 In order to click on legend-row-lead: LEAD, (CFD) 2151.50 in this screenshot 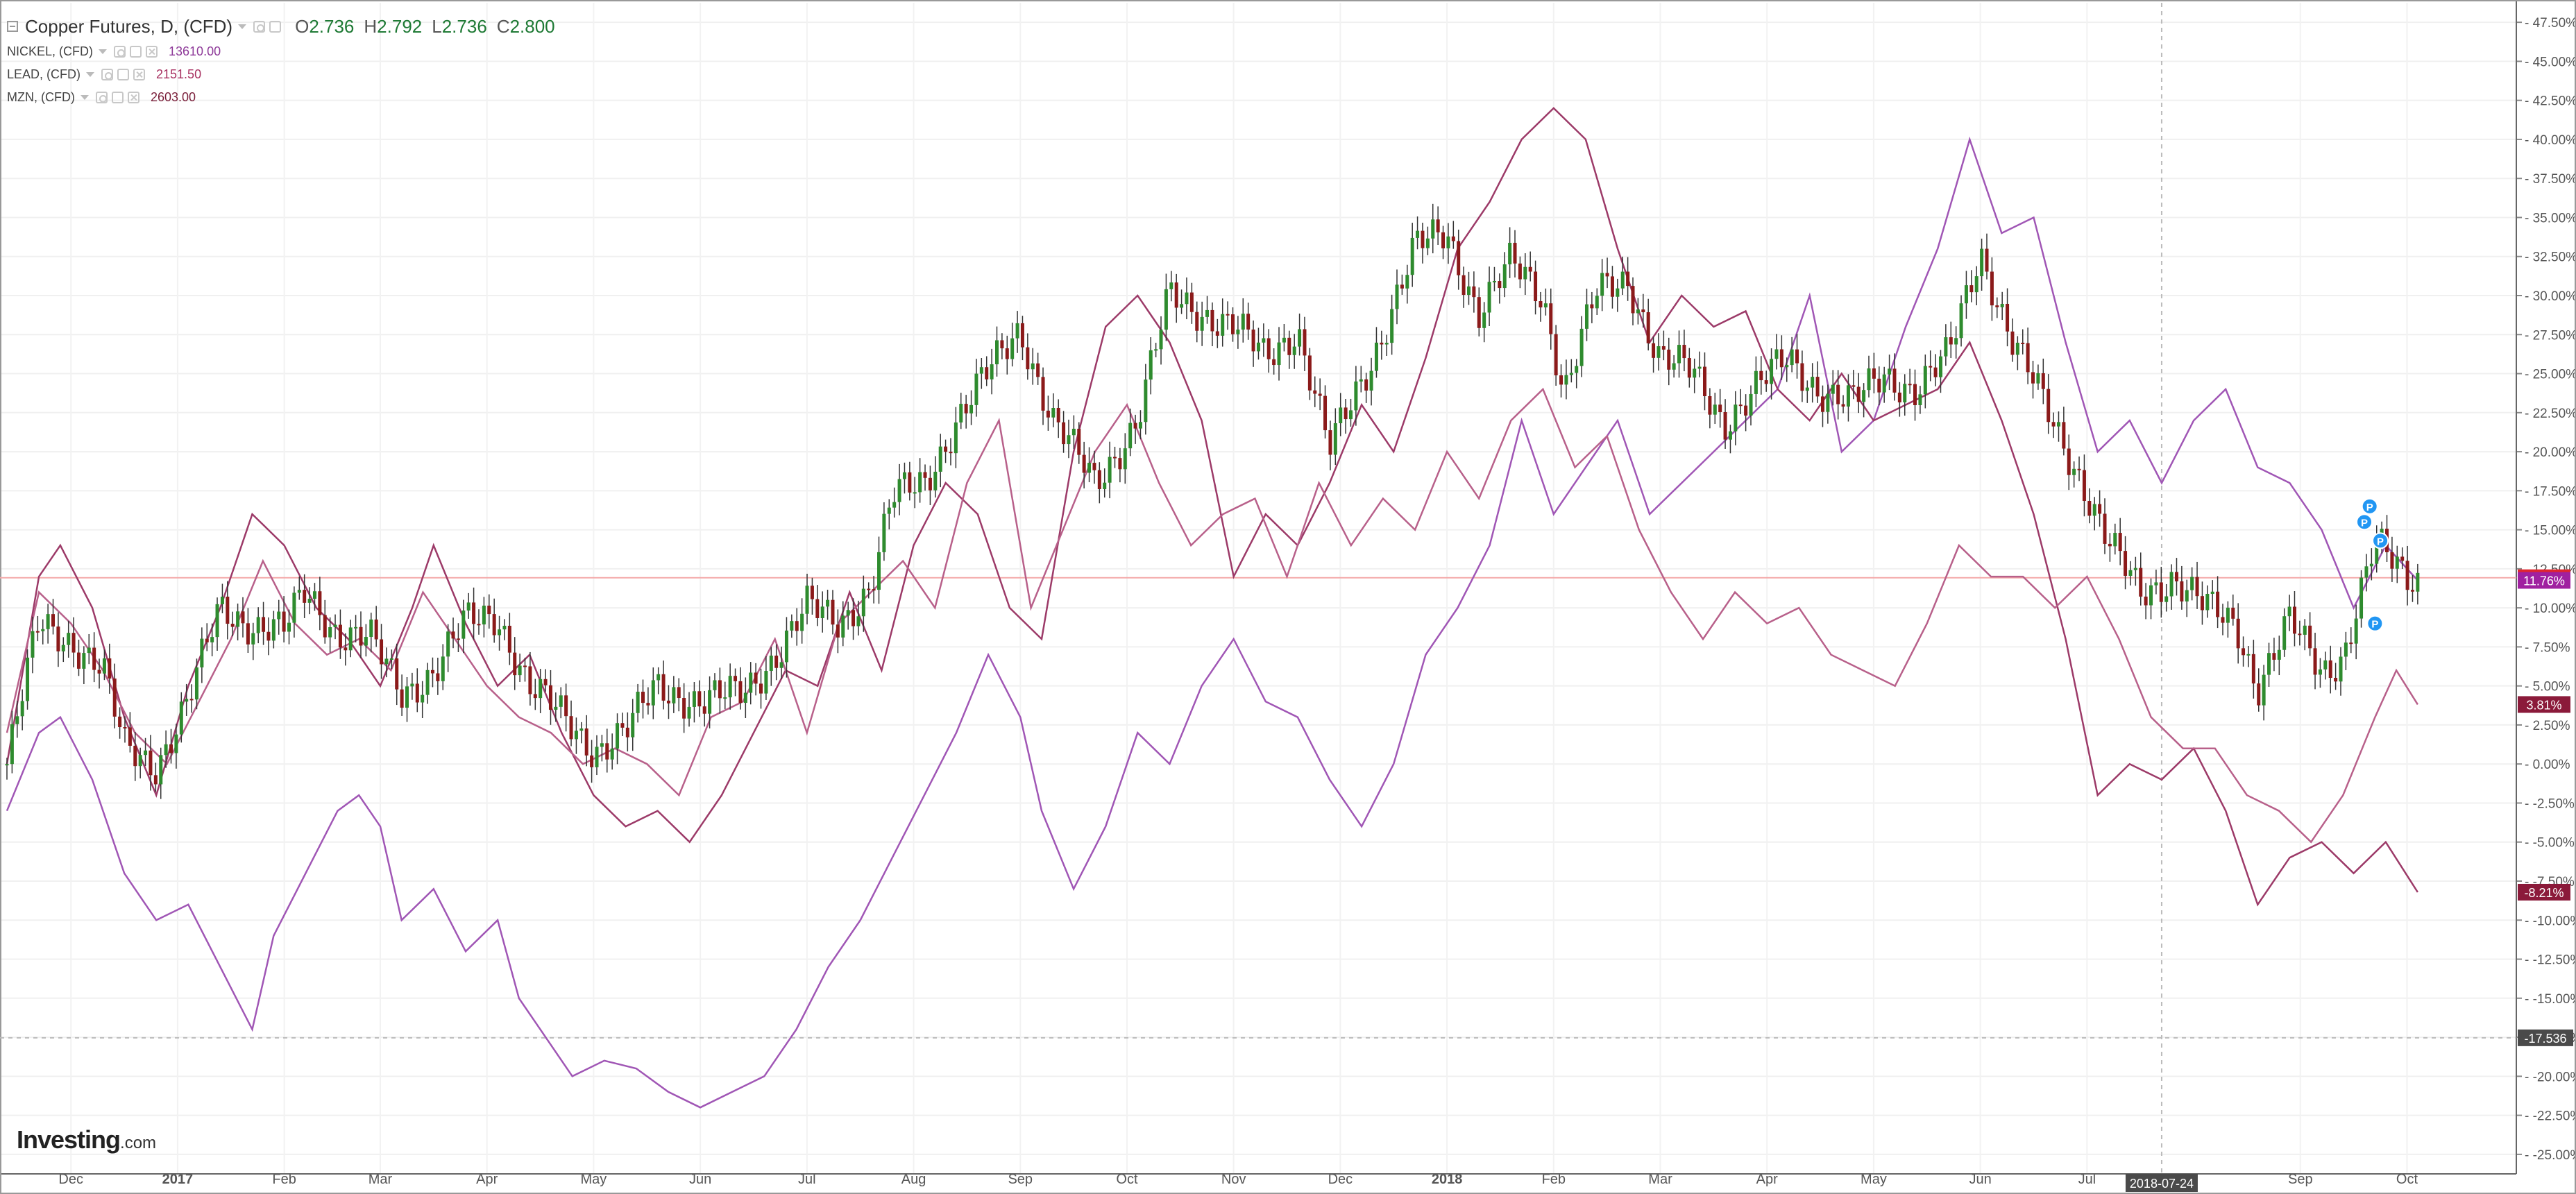, I will do `click(281, 74)`.